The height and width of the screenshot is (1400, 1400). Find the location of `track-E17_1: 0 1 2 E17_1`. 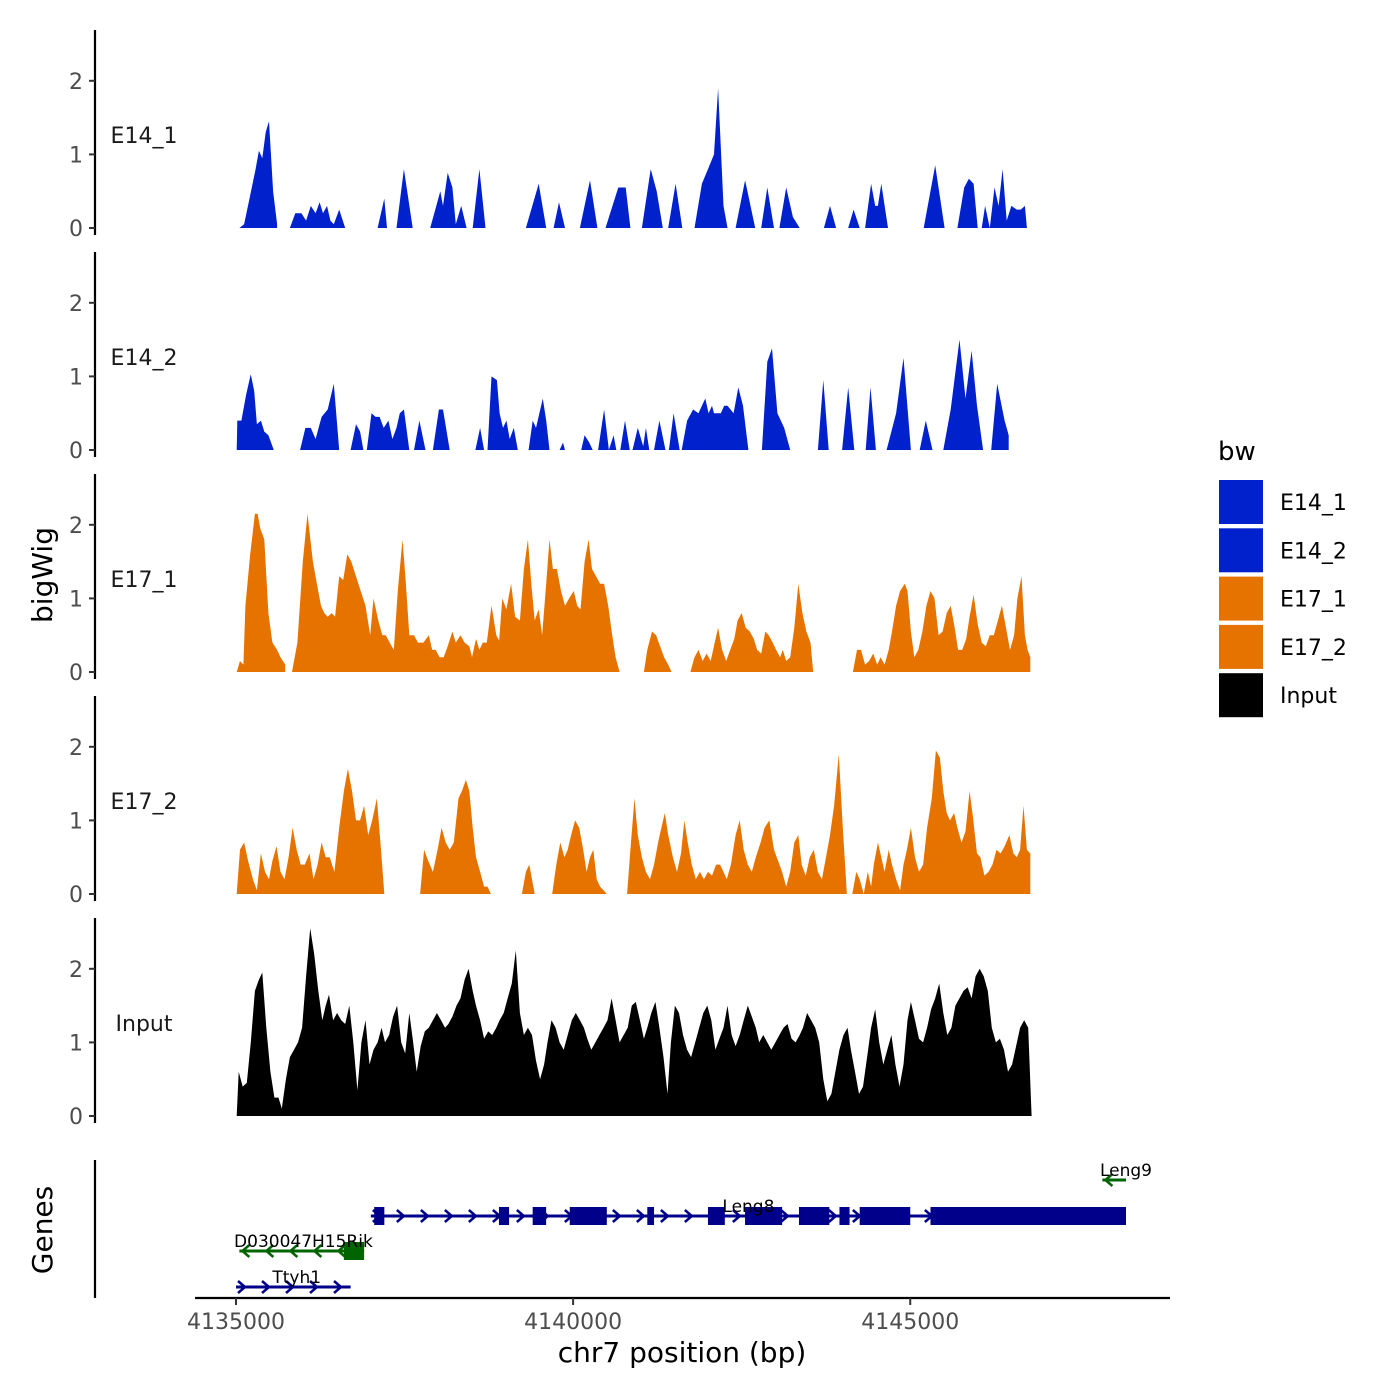

track-E17_1: 0 1 2 E17_1 is located at coordinates (550, 580).